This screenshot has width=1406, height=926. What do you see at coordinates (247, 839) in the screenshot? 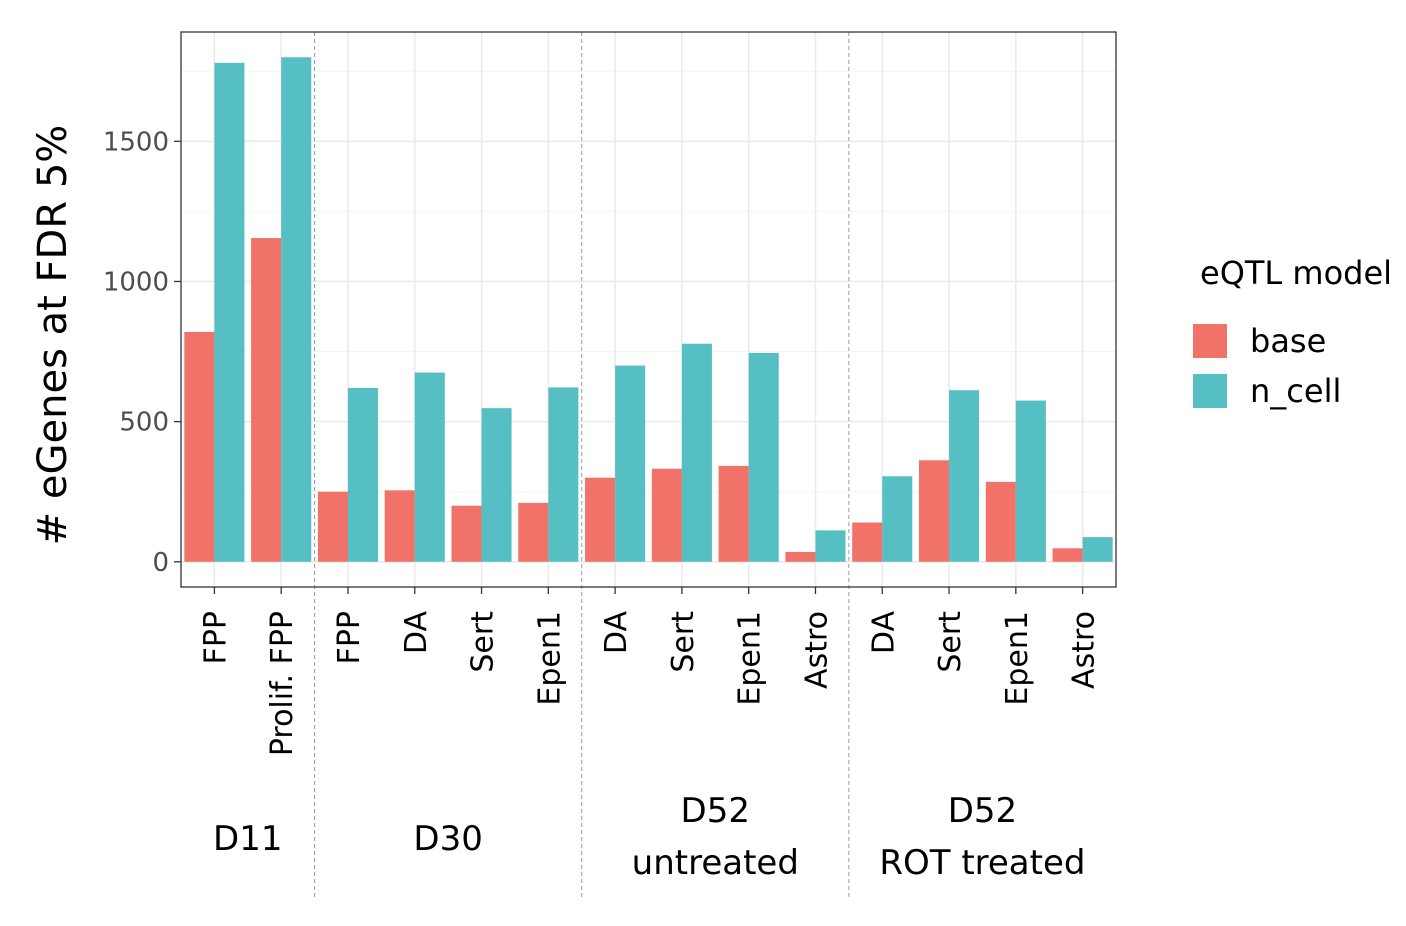
I see `group-label-0: D11` at bounding box center [247, 839].